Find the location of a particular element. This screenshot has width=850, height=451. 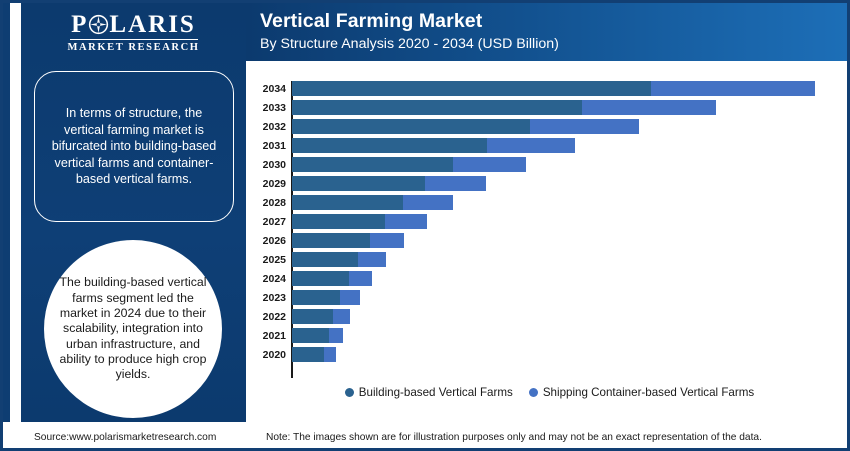

brand-name-part2: LARIS is located at coordinates (152, 24).